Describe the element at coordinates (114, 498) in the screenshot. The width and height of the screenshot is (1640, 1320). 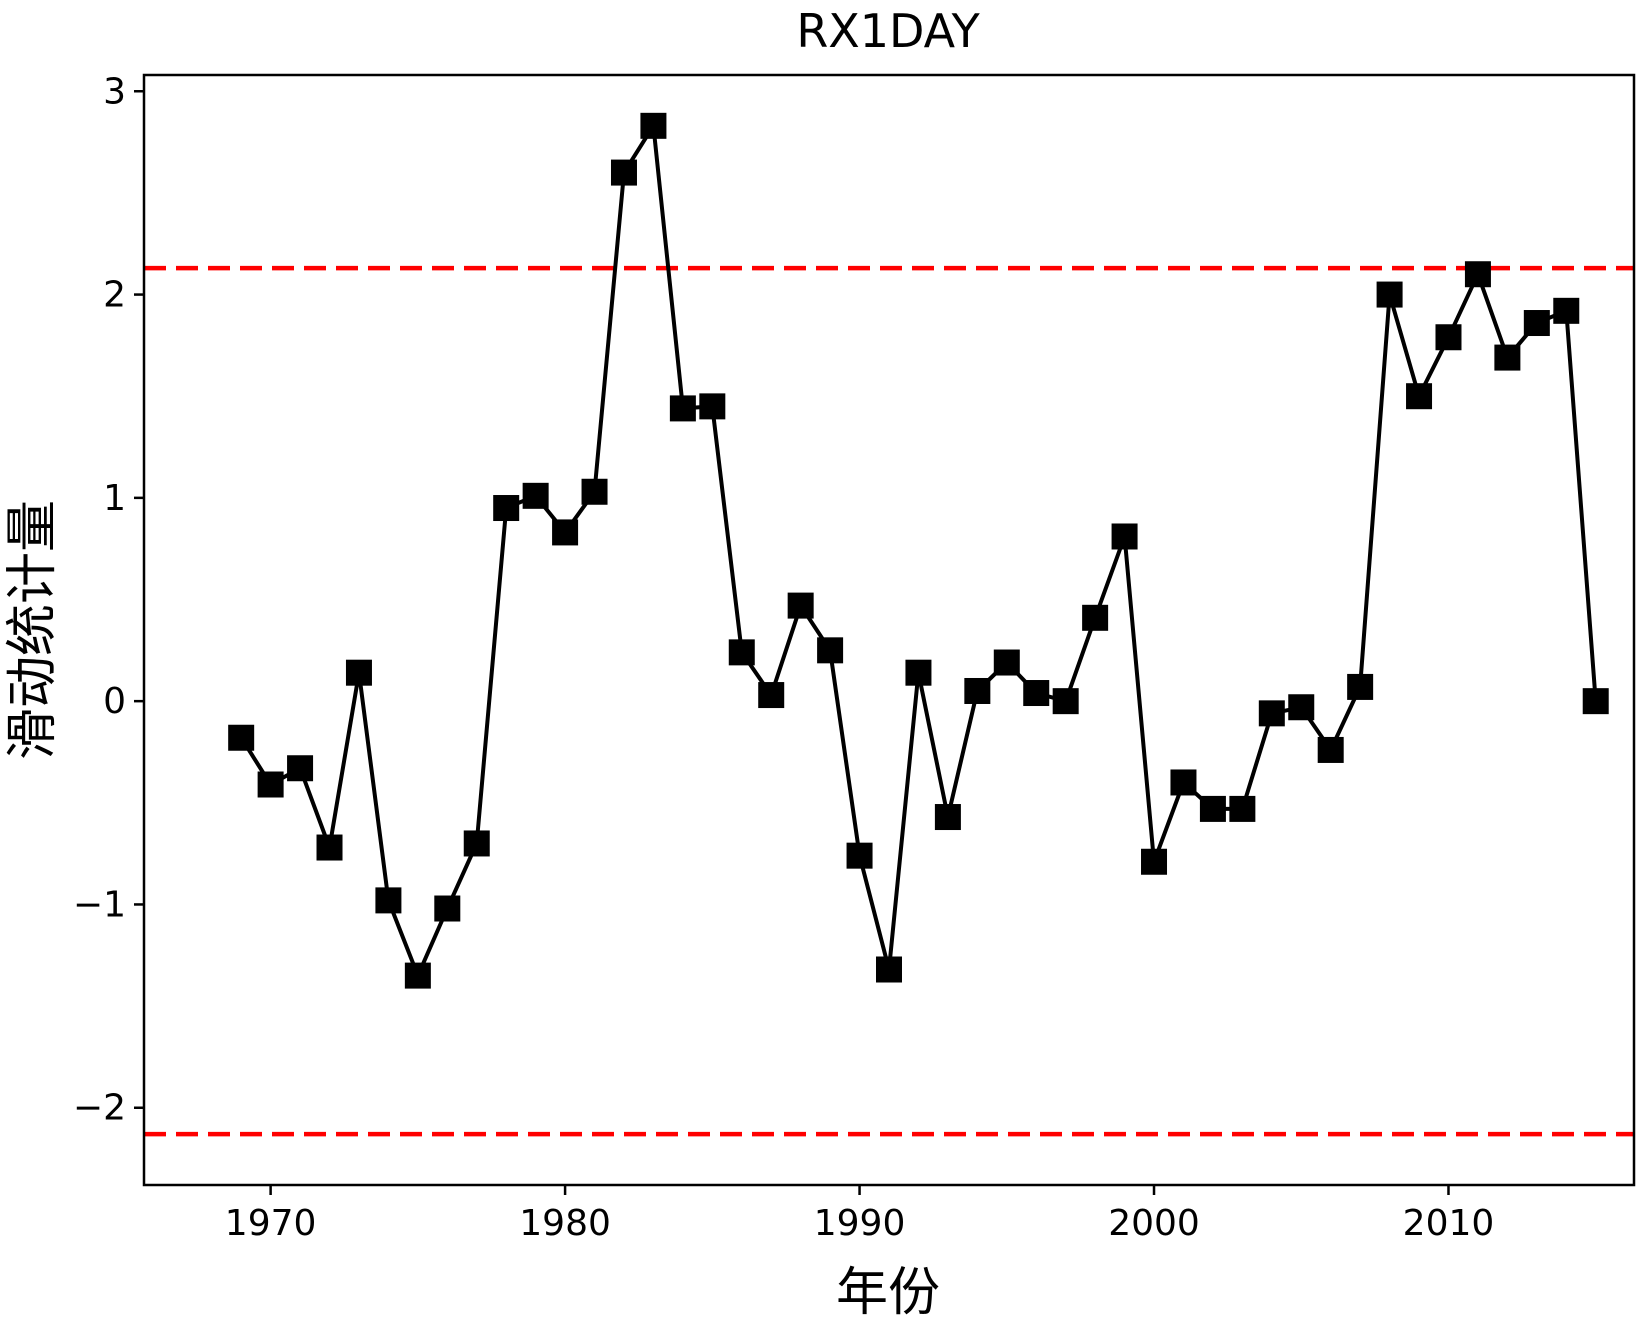
I see `y-tick-label: 1` at that location.